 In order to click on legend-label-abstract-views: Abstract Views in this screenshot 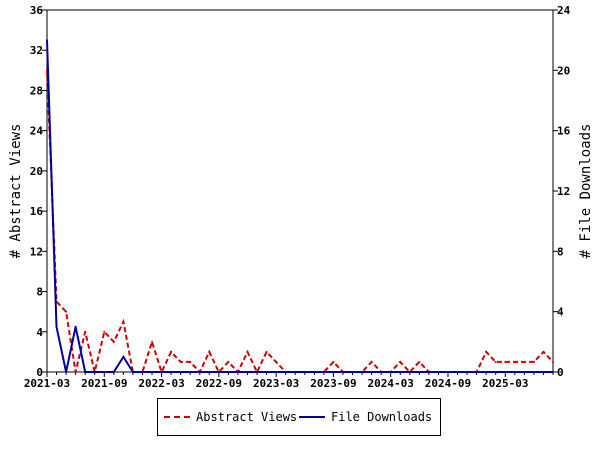, I will do `click(247, 417)`.